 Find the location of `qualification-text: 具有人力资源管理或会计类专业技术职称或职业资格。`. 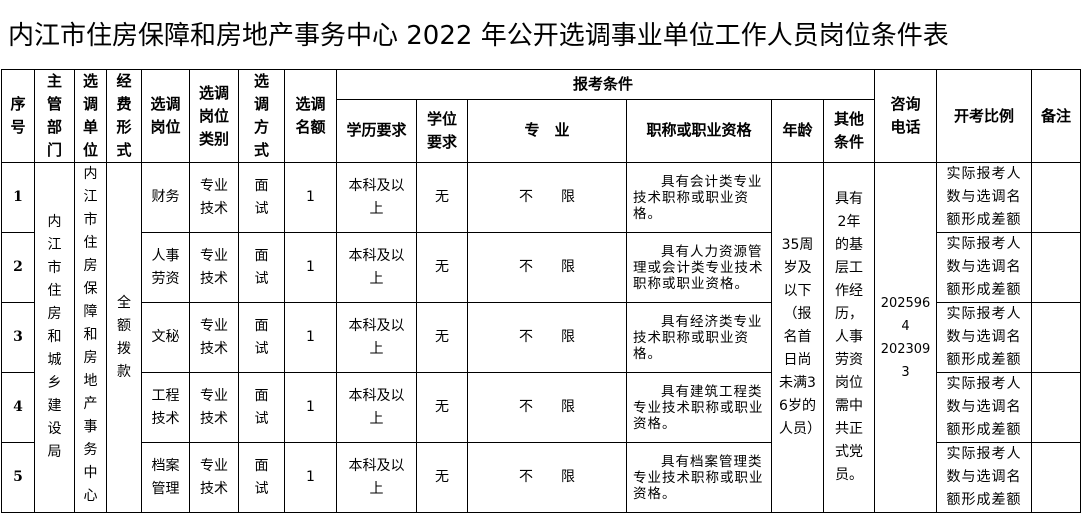

qualification-text: 具有人力资源管理或会计类专业技术职称或职业资格。 is located at coordinates (698, 267).